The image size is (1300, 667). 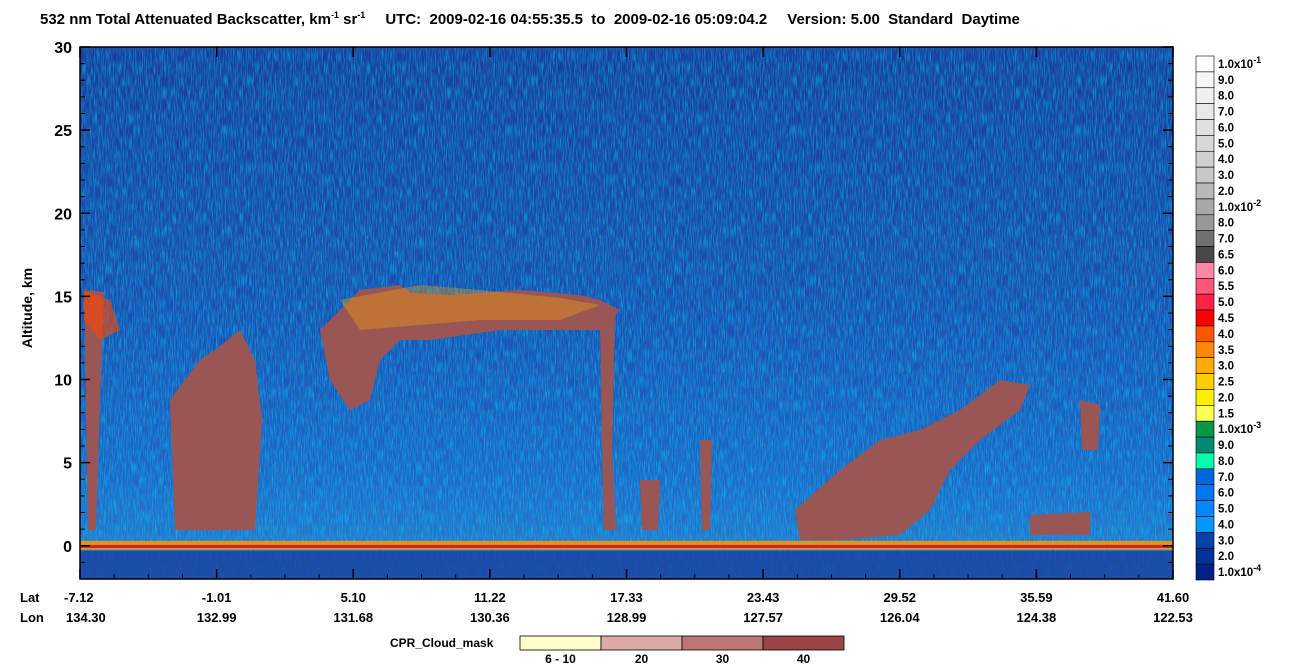 What do you see at coordinates (1239, 63) in the screenshot?
I see `colorbar-label: 1.0x10⁻¹` at bounding box center [1239, 63].